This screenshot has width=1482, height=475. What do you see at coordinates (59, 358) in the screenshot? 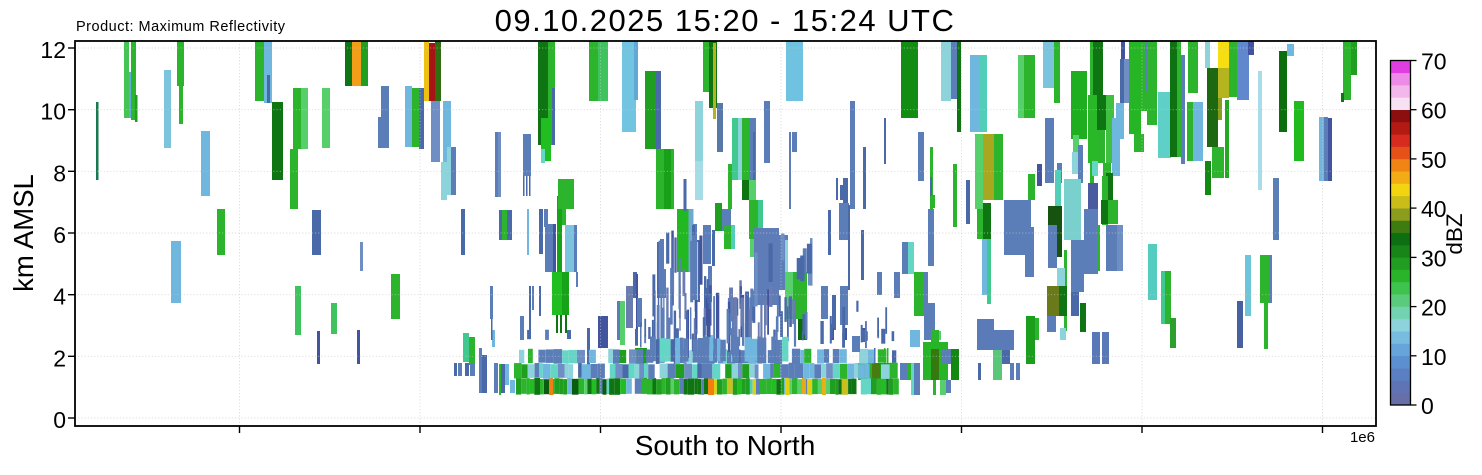
I see `svg-text: 2` at bounding box center [59, 358].